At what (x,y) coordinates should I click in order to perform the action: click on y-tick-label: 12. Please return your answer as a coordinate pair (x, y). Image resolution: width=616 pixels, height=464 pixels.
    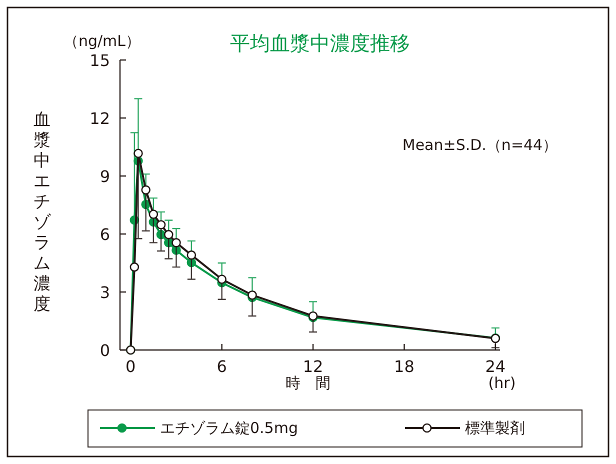
    Looking at the image, I should click on (100, 118).